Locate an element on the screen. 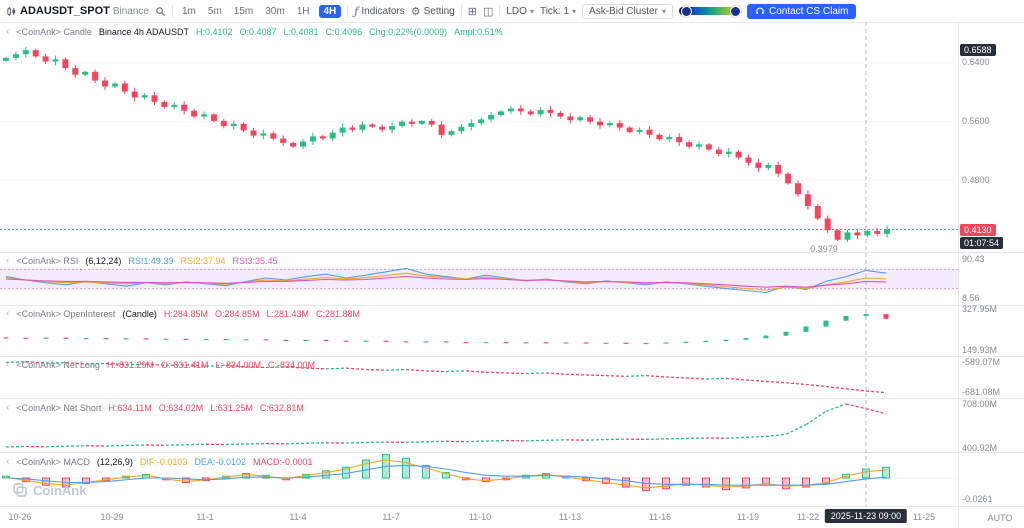 This screenshot has height=528, width=1024. auto-scale-label: AUTO is located at coordinates (1000, 518).